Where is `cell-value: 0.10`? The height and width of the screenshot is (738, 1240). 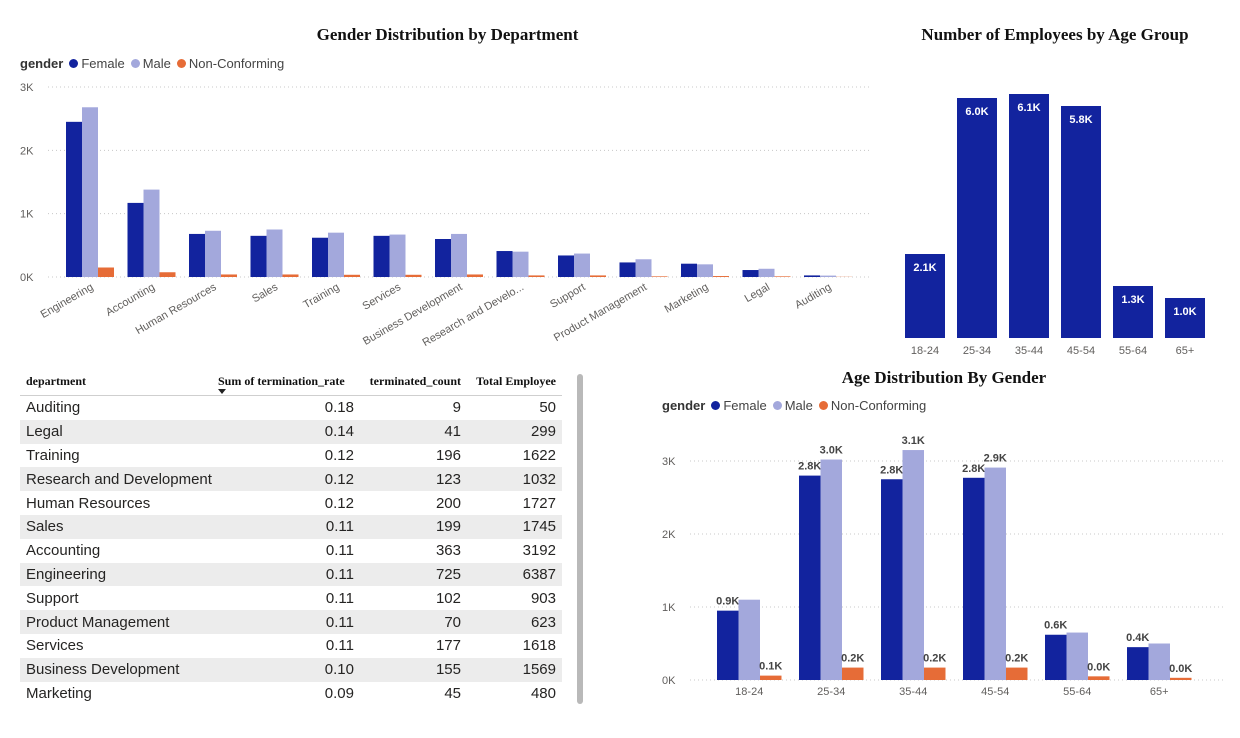 cell-value: 0.10 is located at coordinates (289, 669).